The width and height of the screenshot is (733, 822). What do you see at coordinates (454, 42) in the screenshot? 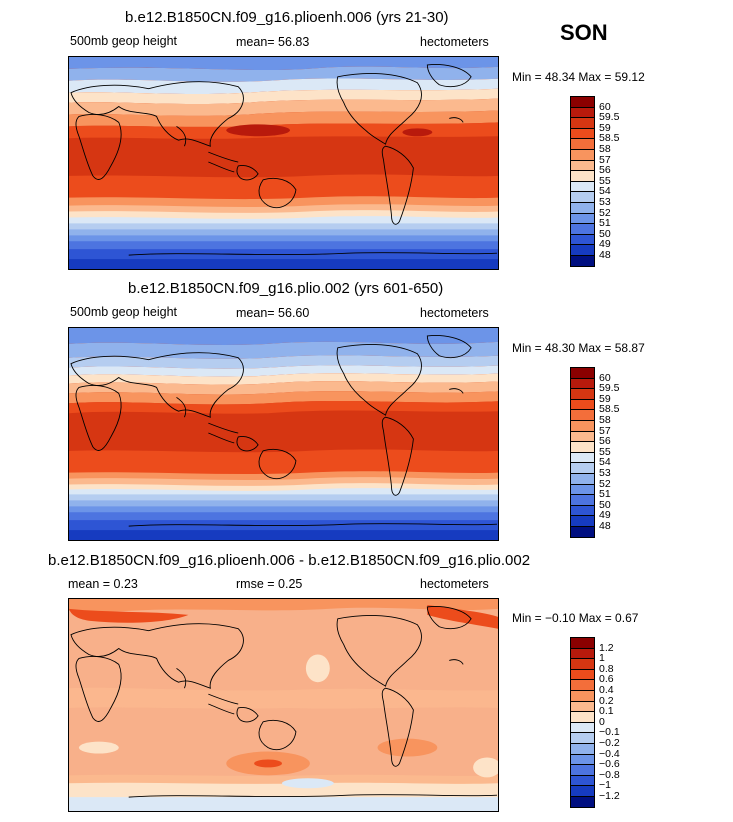
I see `panel-1-units: hectometers` at bounding box center [454, 42].